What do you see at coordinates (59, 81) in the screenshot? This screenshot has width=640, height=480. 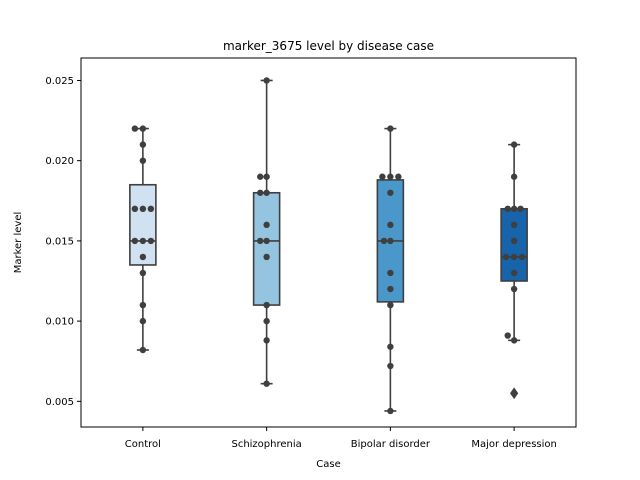 I see `y-tick-label: 0.025` at bounding box center [59, 81].